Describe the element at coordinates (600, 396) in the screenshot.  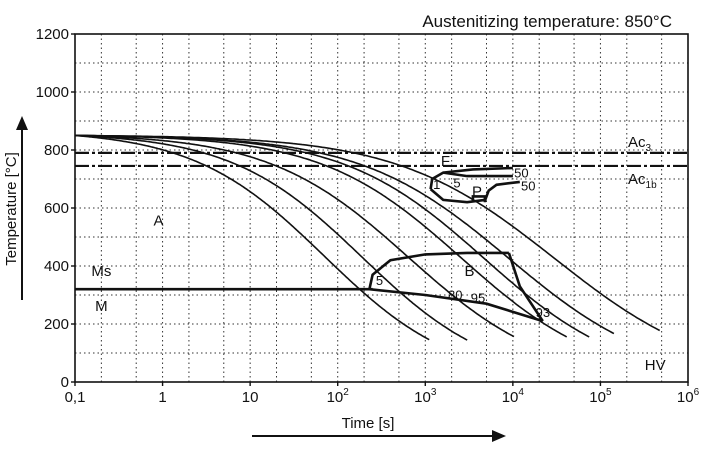
I see `x-tick-label: 10⁵` at that location.